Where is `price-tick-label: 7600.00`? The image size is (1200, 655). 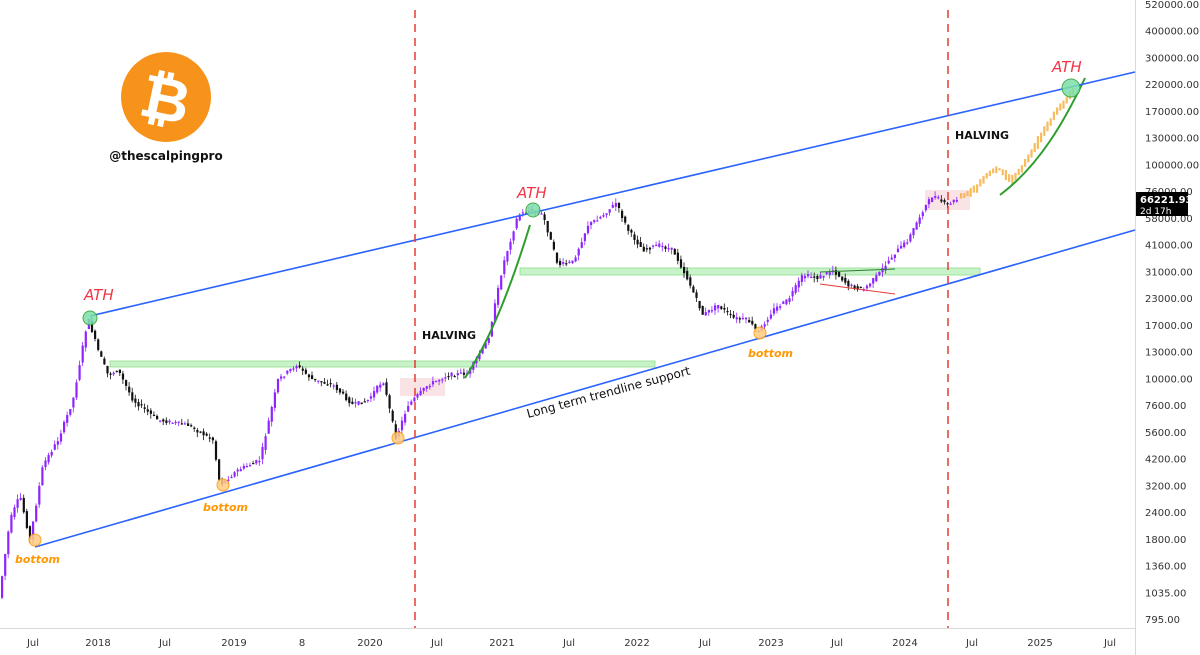
price-tick-label: 7600.00 is located at coordinates (1165, 406).